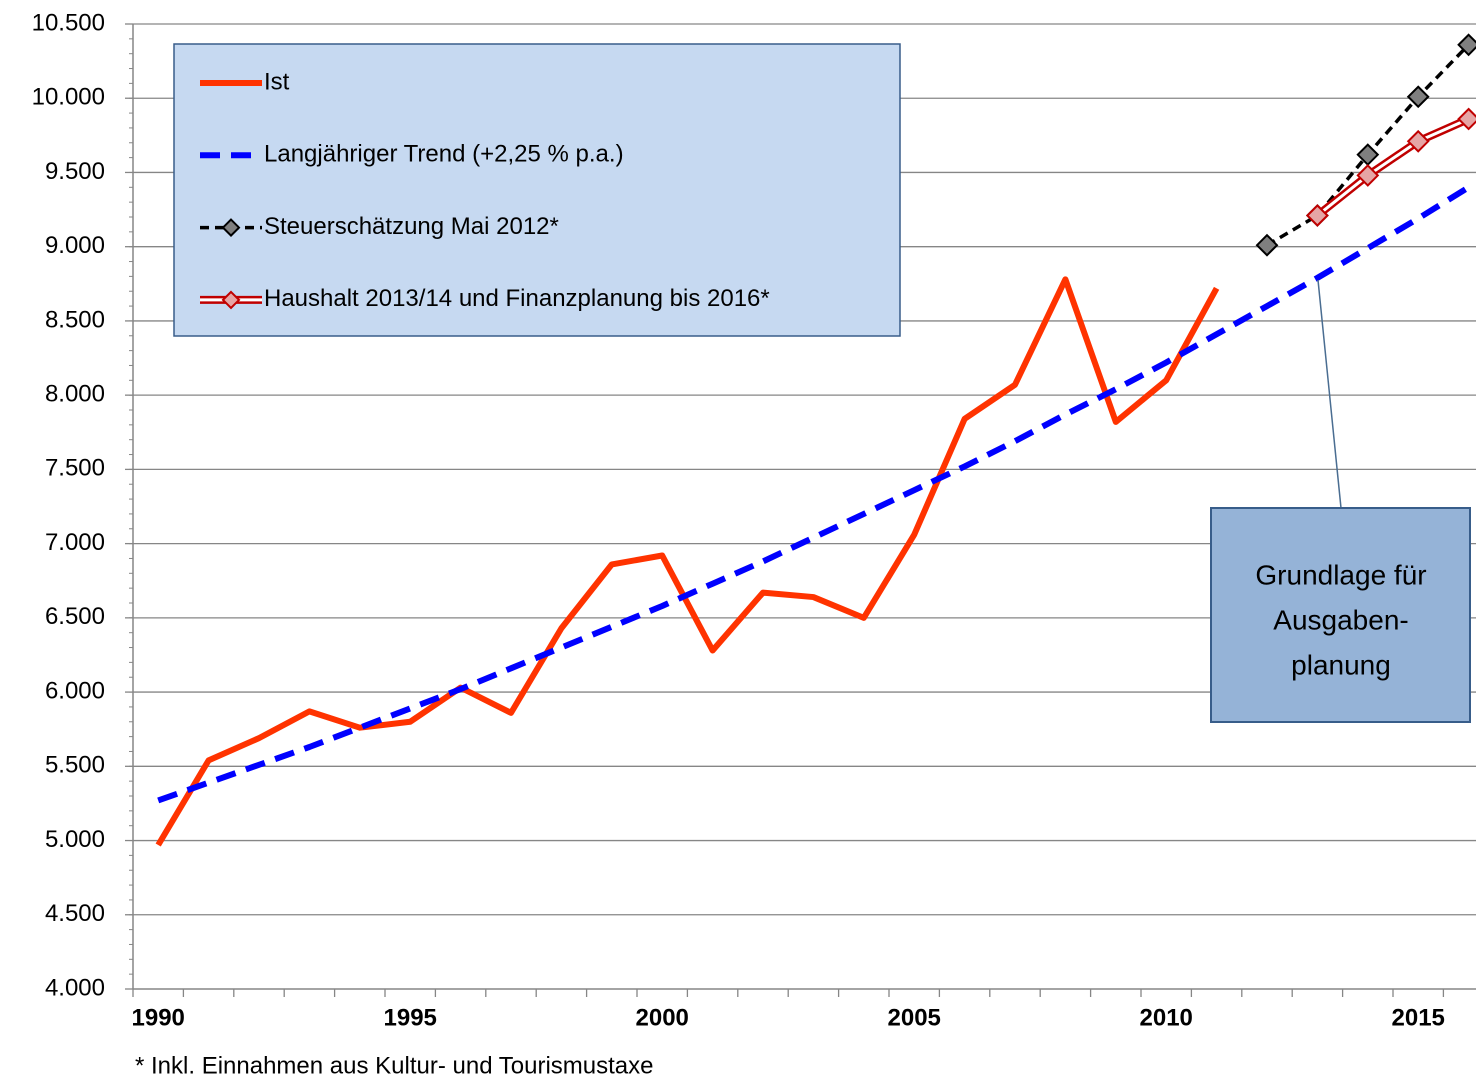 The height and width of the screenshot is (1085, 1476). Describe the element at coordinates (1329, 394) in the screenshot. I see `annotation-connector` at that location.